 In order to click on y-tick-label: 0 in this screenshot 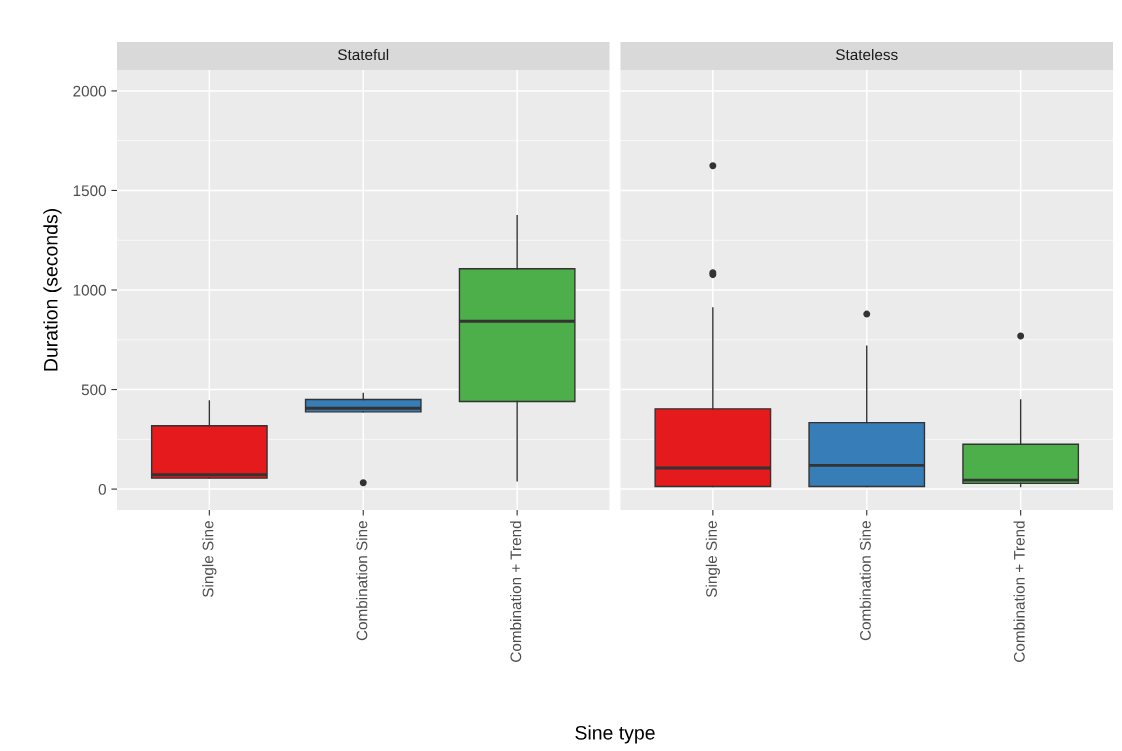, I will do `click(102, 489)`.